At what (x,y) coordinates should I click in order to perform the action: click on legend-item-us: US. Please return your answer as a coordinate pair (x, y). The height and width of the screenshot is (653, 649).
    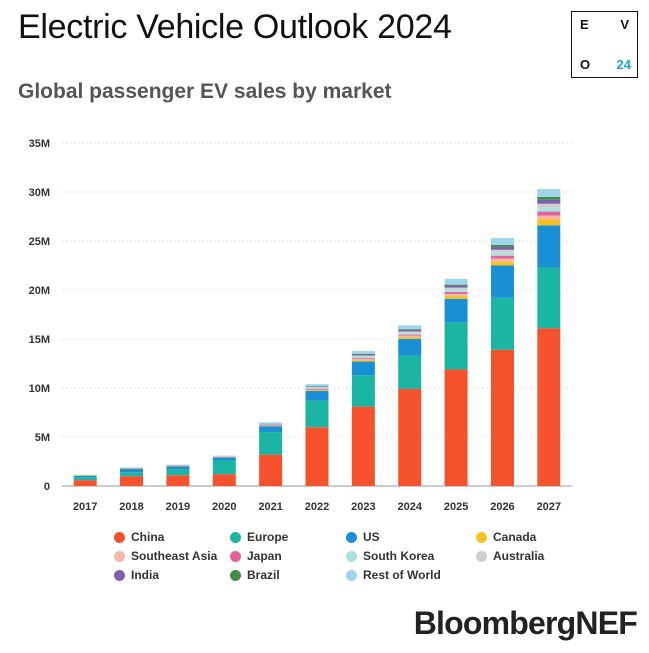
    Looking at the image, I should click on (411, 537).